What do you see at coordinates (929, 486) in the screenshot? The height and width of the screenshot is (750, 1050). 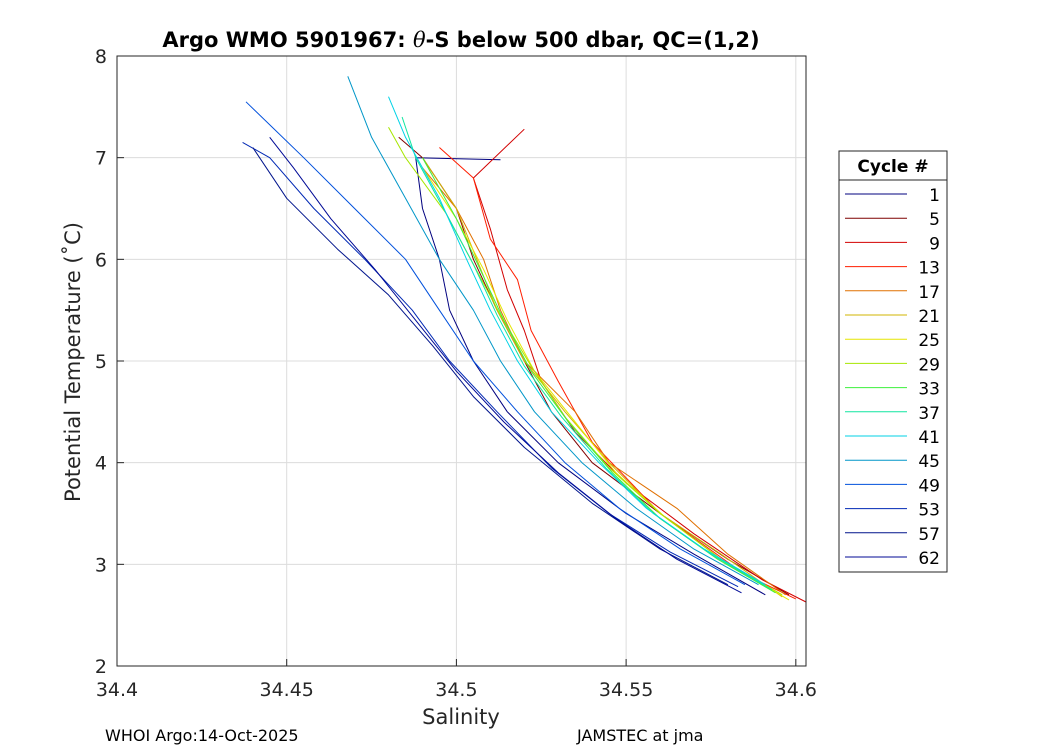 I see `legend-label-49: 49` at bounding box center [929, 486].